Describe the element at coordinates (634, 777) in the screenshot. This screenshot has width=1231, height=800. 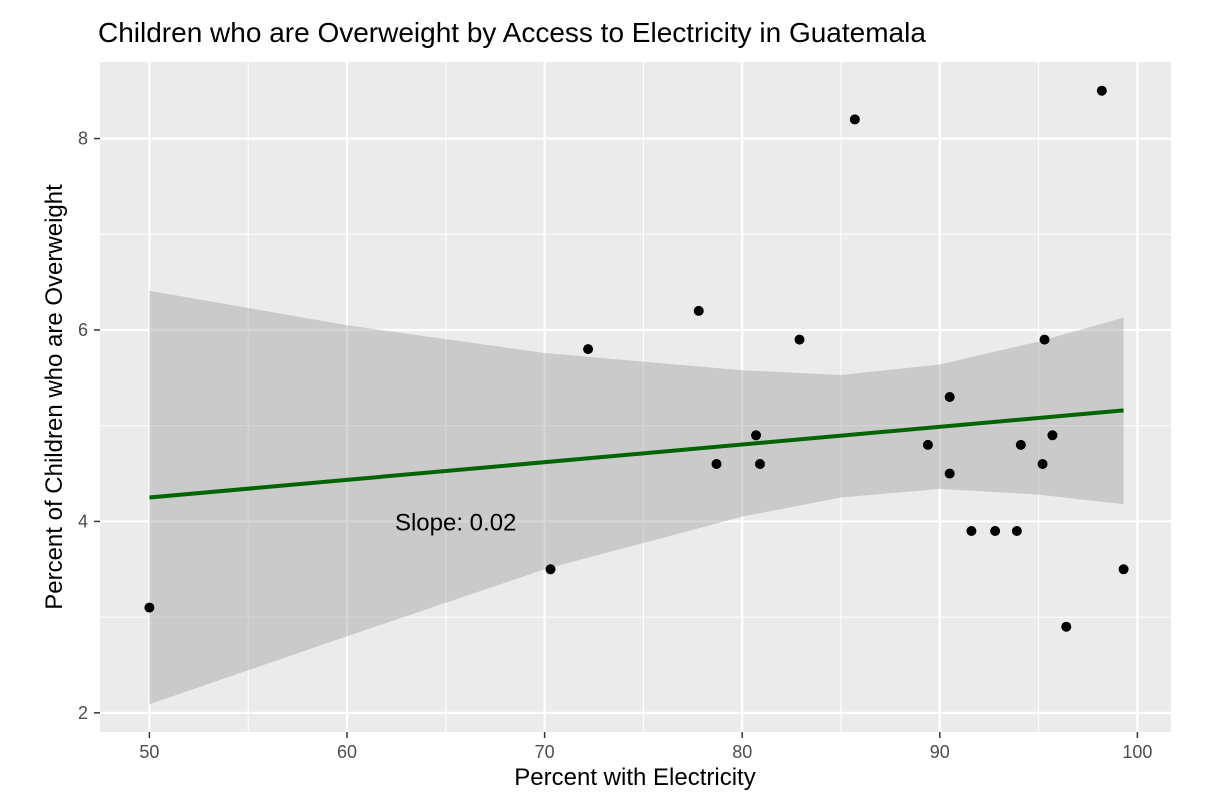
I see `x-axis-title: Percent with Electricity` at that location.